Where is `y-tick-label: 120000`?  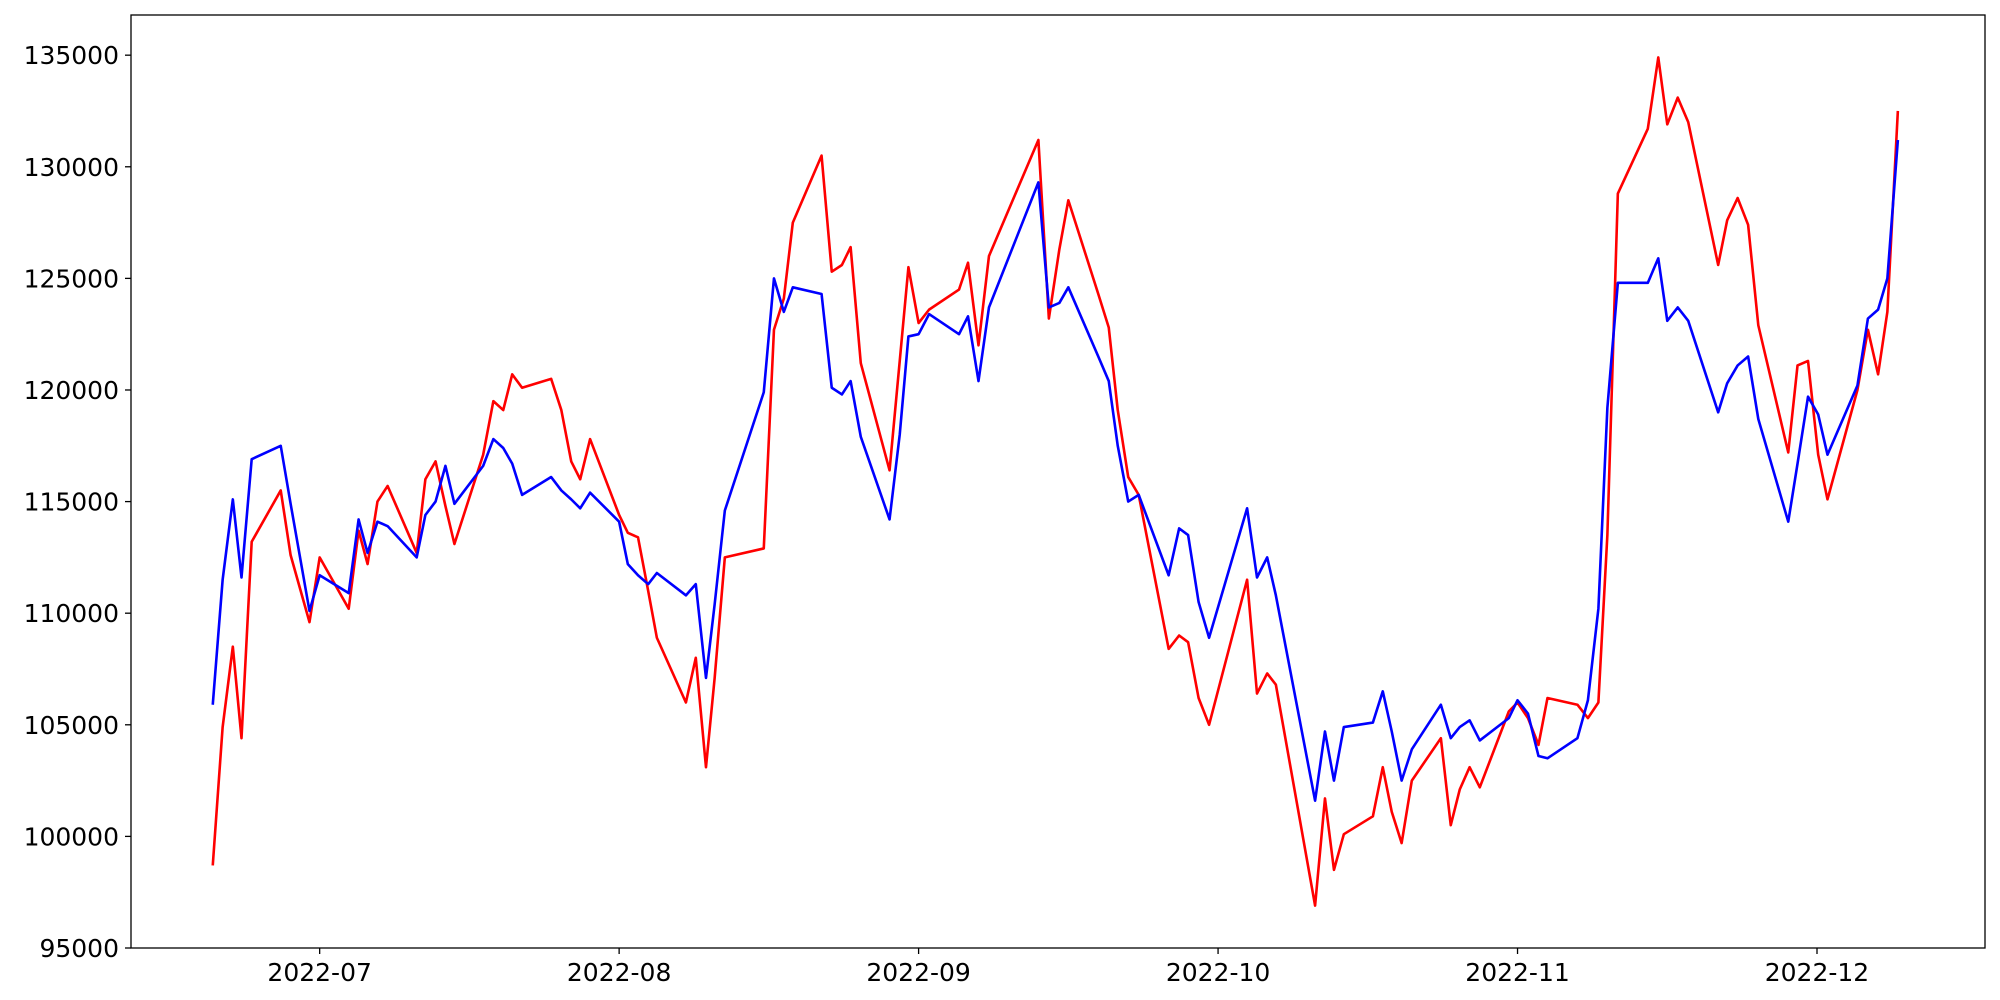 y-tick-label: 120000 is located at coordinates (71, 390).